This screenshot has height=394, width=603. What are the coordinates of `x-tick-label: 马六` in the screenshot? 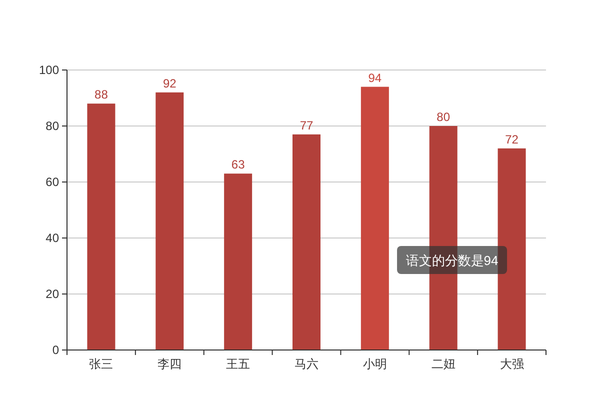 It's located at (306, 364).